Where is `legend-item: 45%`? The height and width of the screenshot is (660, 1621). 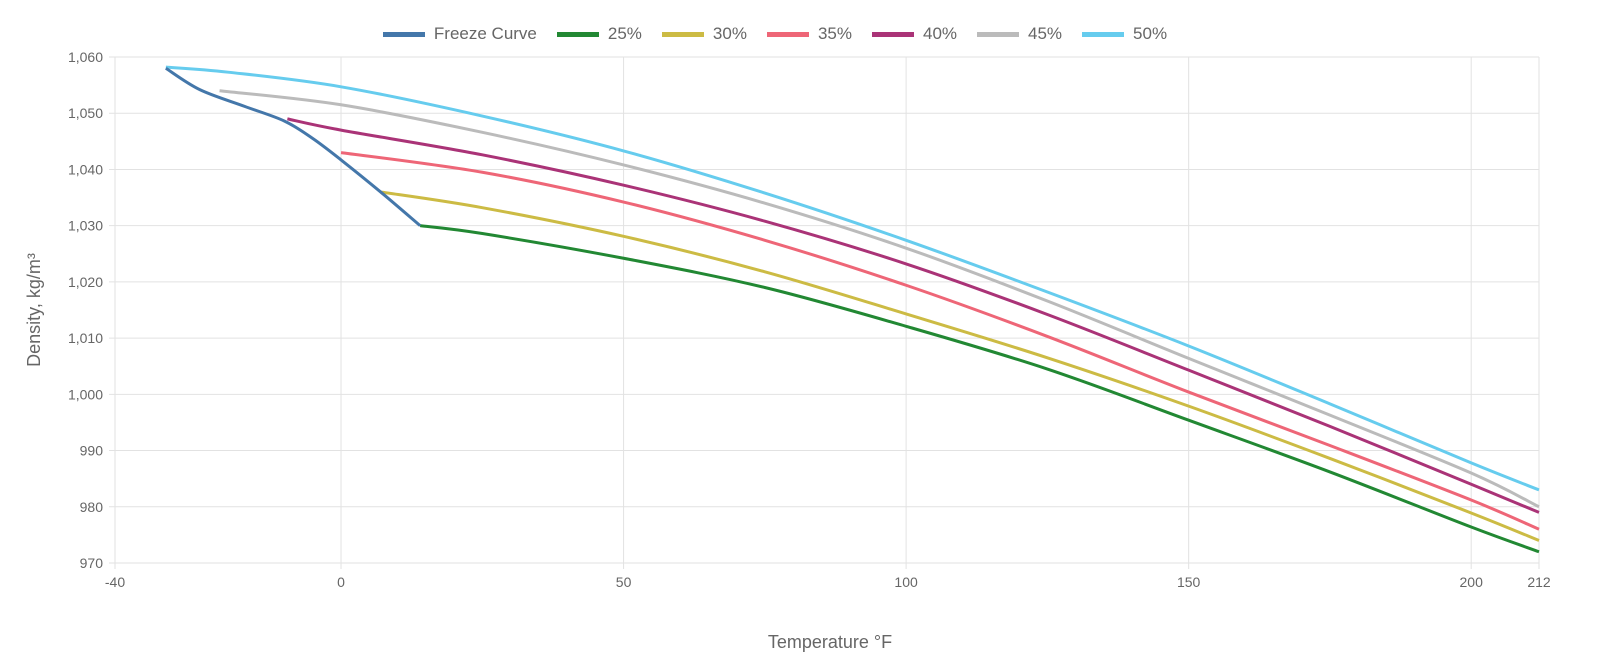 legend-item: 45% is located at coordinates (1019, 34).